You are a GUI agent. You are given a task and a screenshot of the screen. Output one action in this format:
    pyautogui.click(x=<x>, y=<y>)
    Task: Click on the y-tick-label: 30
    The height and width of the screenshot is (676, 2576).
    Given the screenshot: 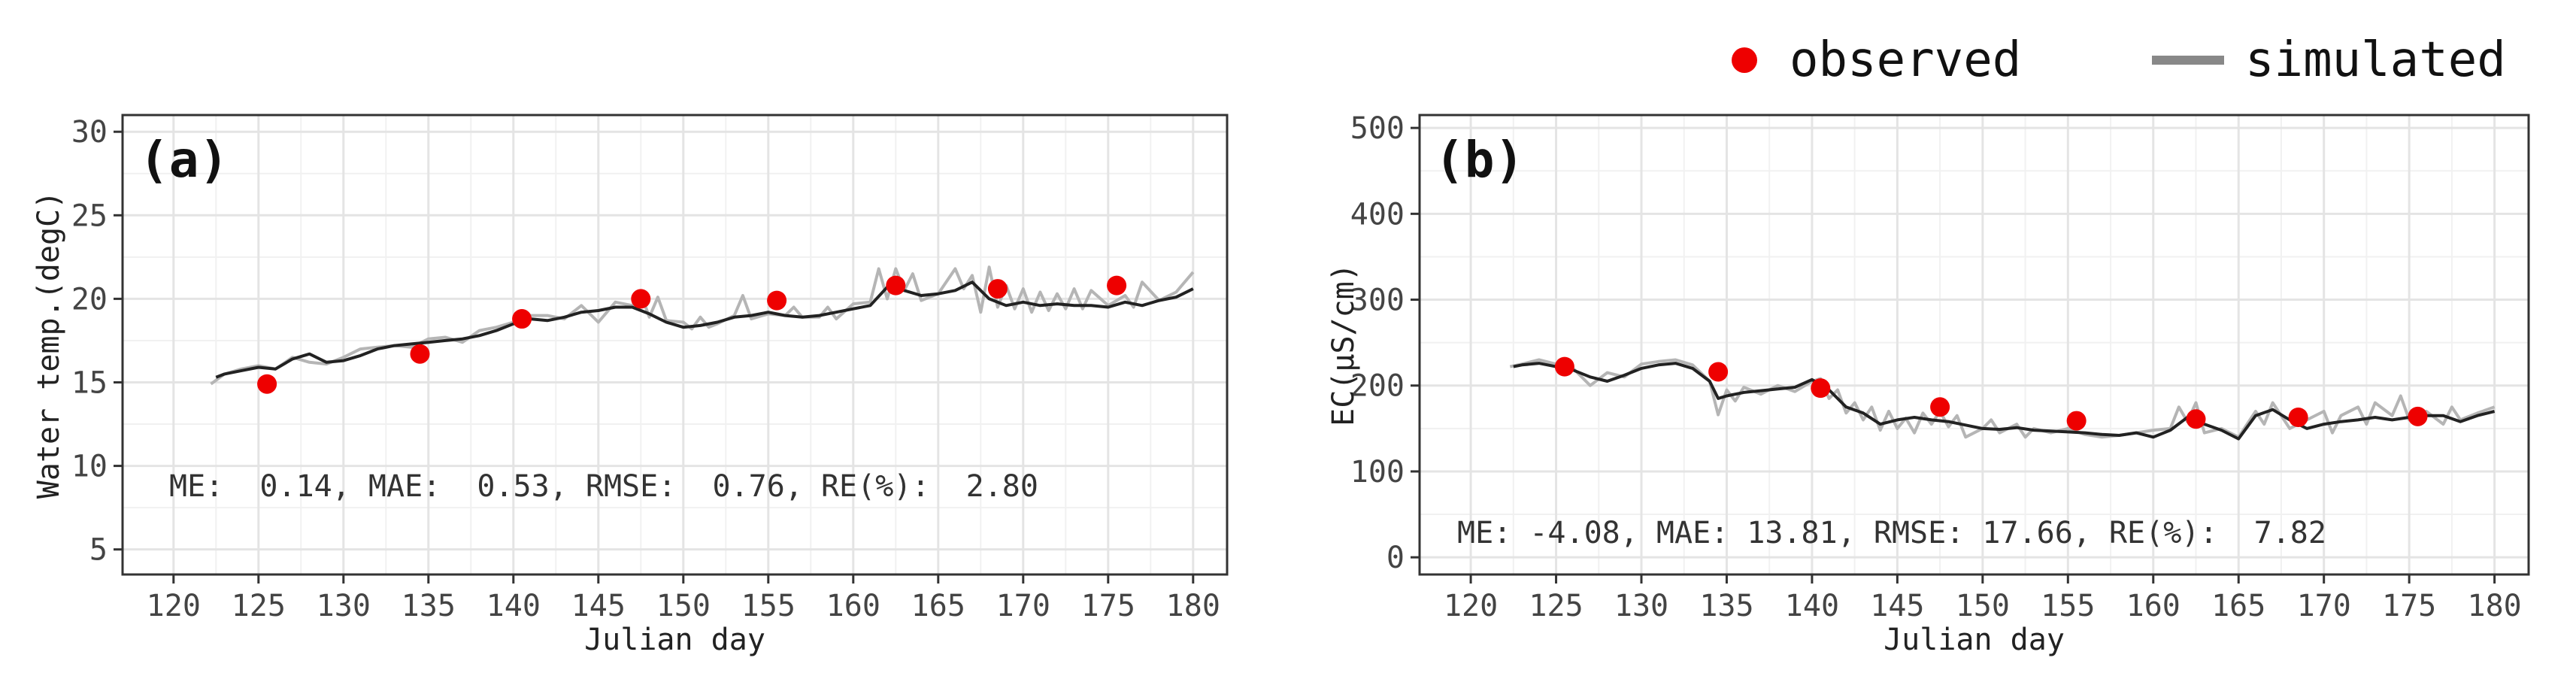 What is the action you would take?
    pyautogui.click(x=89, y=133)
    